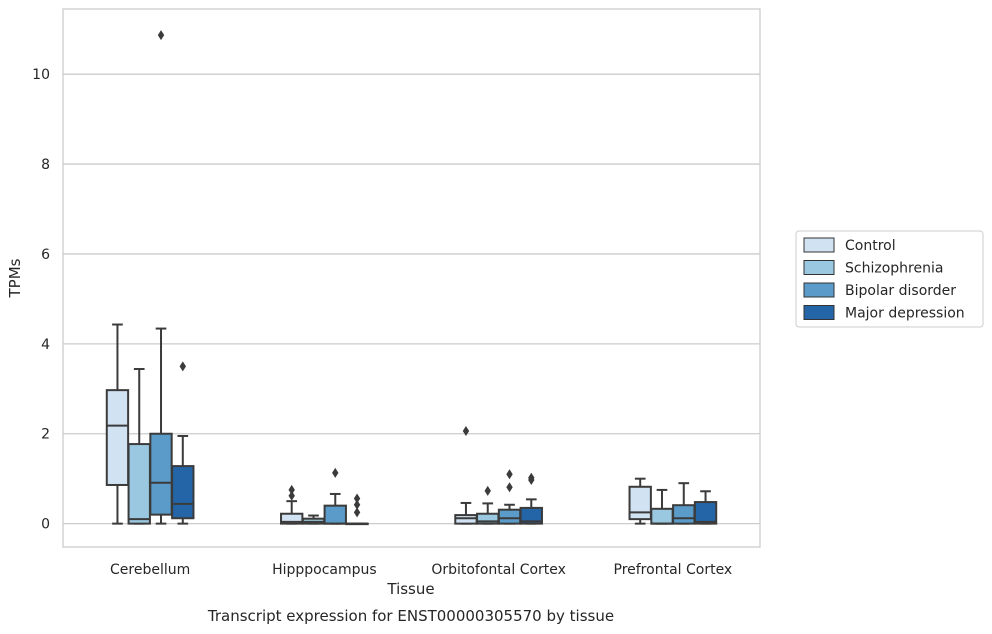 This screenshot has width=992, height=634. I want to click on y-tick-label: 4, so click(45, 345).